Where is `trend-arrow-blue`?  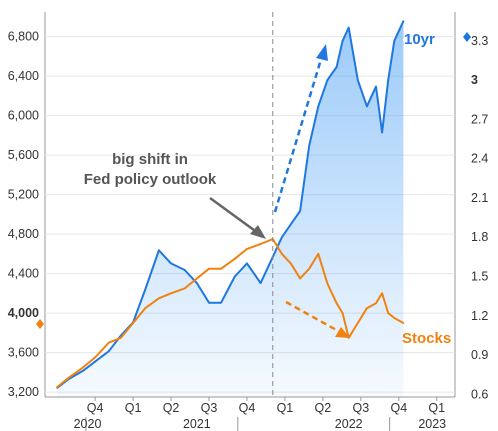 trend-arrow-blue is located at coordinates (298, 134).